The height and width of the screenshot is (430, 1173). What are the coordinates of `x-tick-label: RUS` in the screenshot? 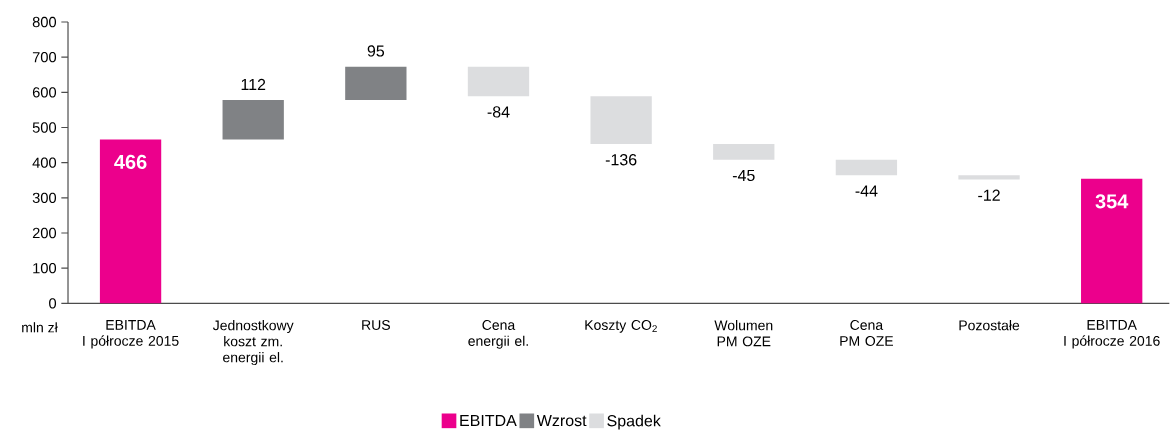 It's located at (376, 325).